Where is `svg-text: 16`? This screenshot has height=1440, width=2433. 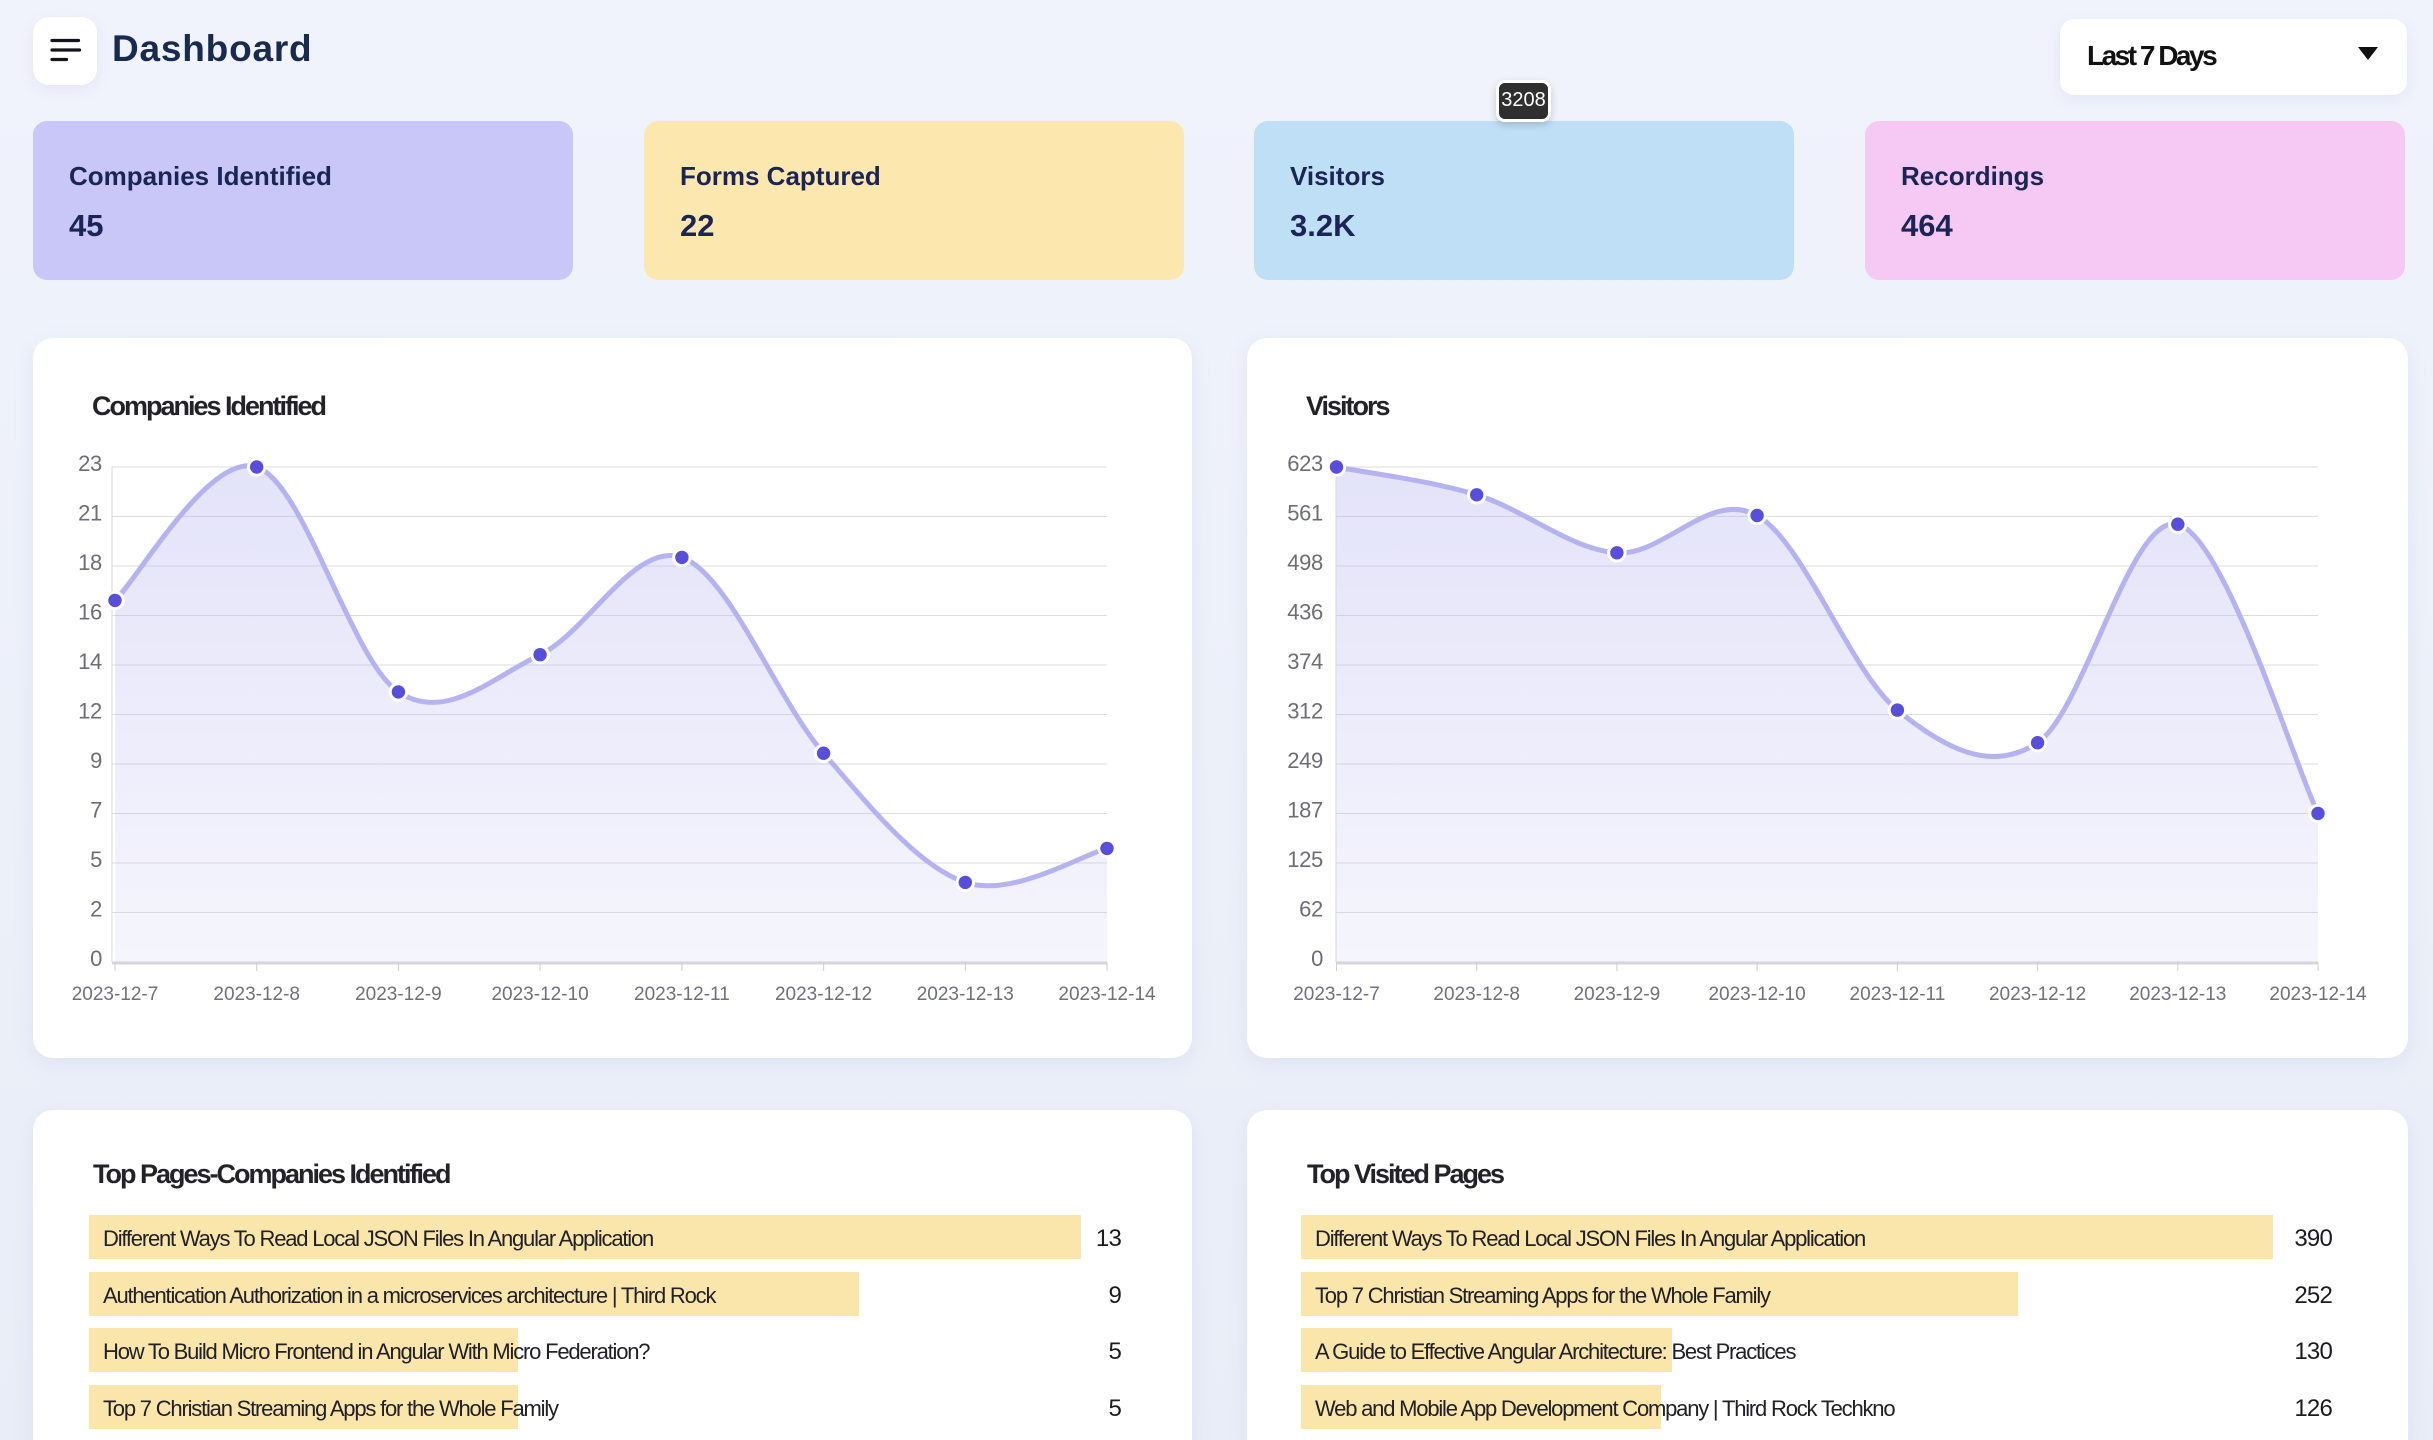
svg-text: 16 is located at coordinates (90, 612).